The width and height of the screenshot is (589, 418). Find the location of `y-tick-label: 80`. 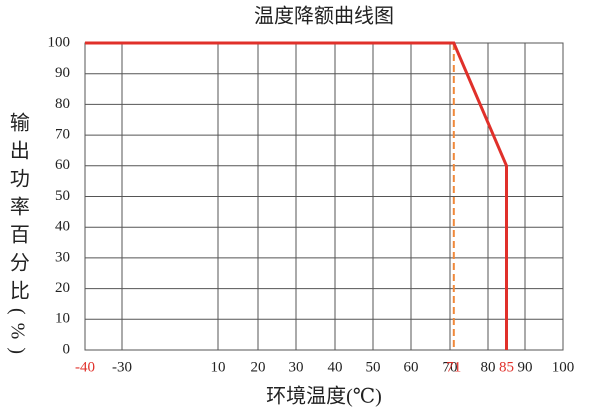

y-tick-label: 80 is located at coordinates (62, 104).